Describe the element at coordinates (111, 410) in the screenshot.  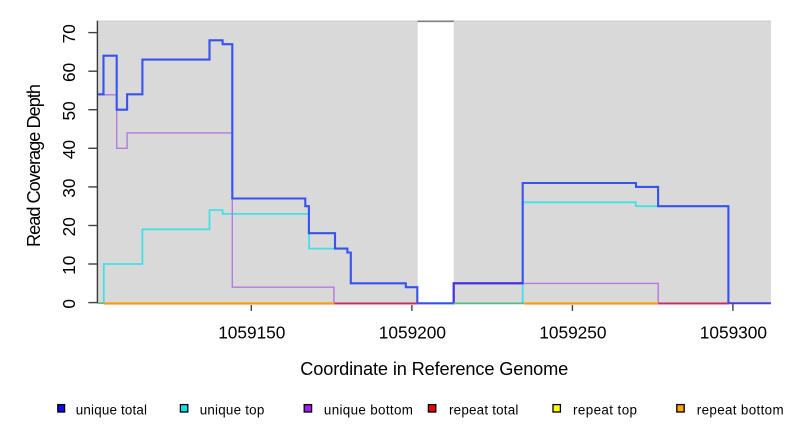
I see `svg-text: unique total` at that location.